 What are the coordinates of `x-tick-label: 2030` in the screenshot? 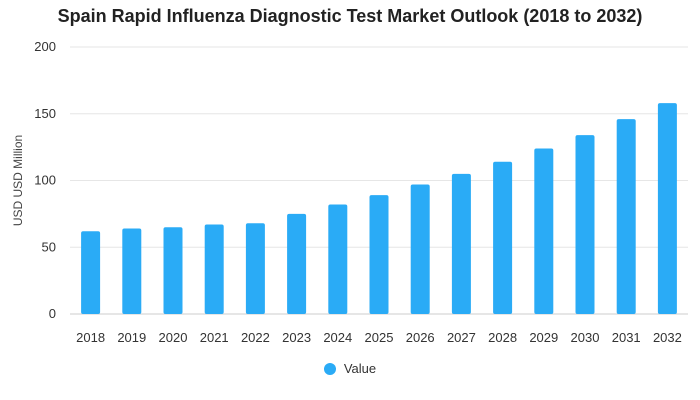 It's located at (585, 337).